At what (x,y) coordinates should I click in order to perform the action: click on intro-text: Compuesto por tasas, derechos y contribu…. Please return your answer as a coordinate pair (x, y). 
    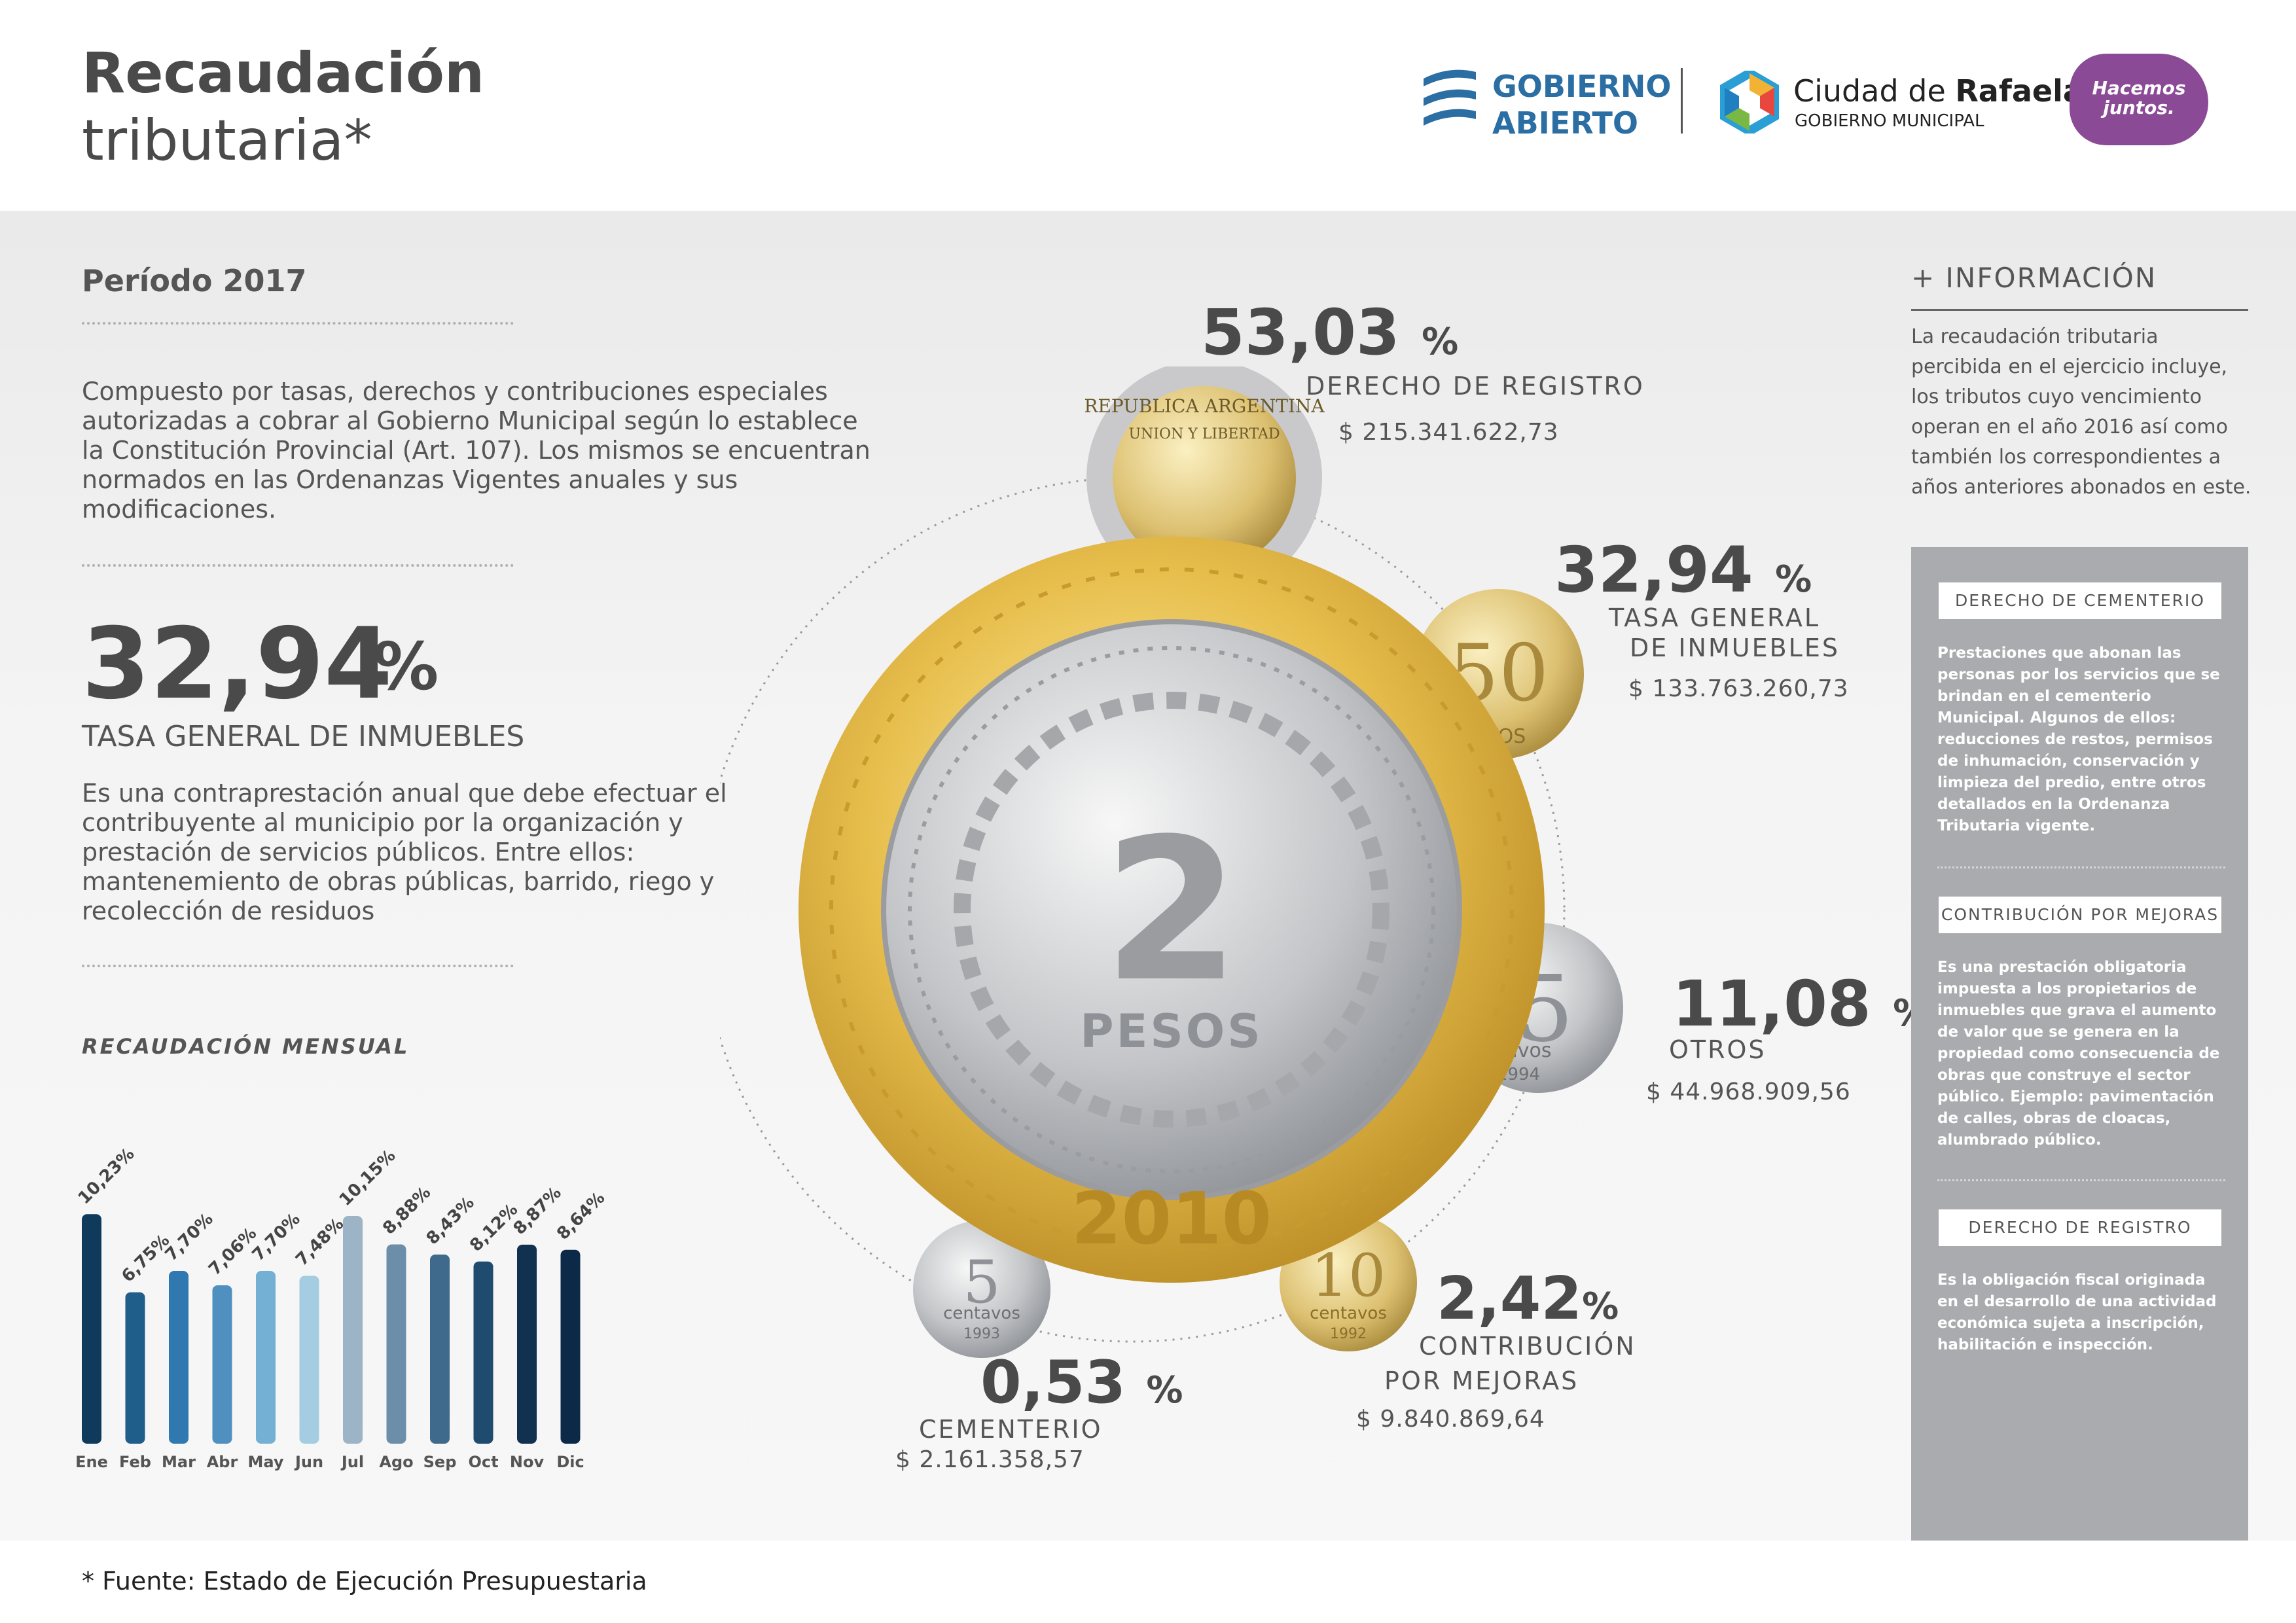
    Looking at the image, I should click on (476, 451).